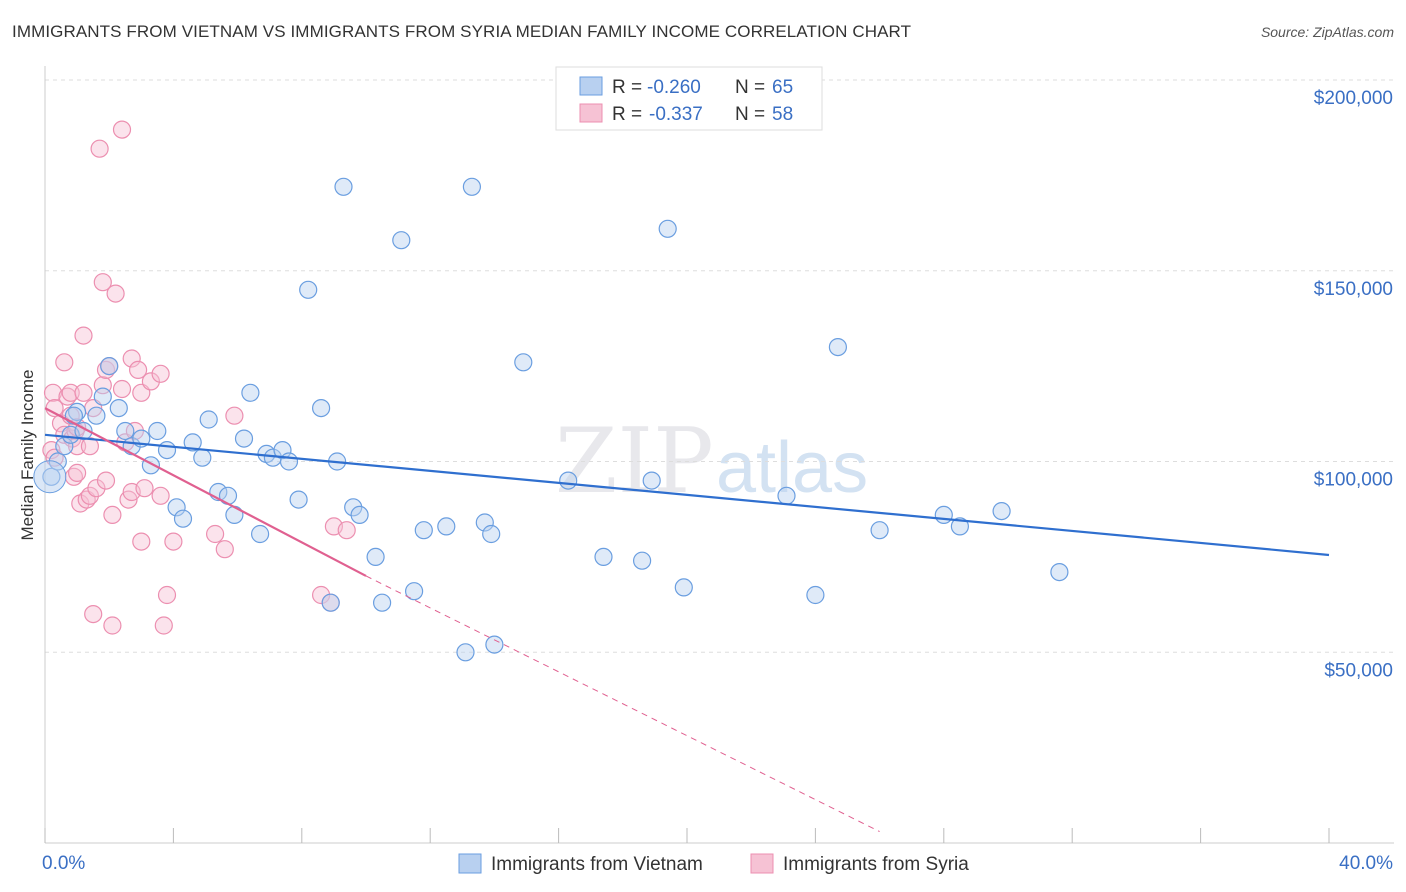 The height and width of the screenshot is (892, 1406). Describe the element at coordinates (687, 495) in the screenshot. I see `vietnam-trend-line` at that location.